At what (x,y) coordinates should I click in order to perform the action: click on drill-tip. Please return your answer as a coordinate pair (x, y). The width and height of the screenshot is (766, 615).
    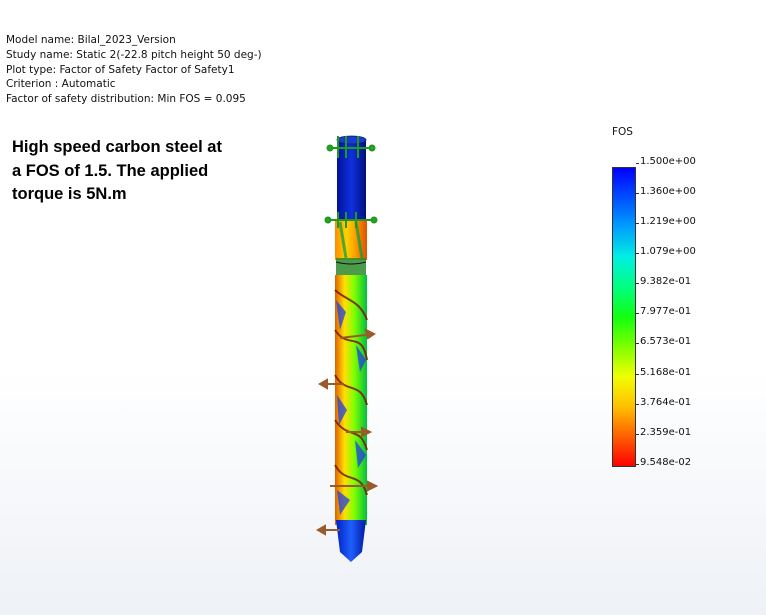
    Looking at the image, I should click on (351, 541).